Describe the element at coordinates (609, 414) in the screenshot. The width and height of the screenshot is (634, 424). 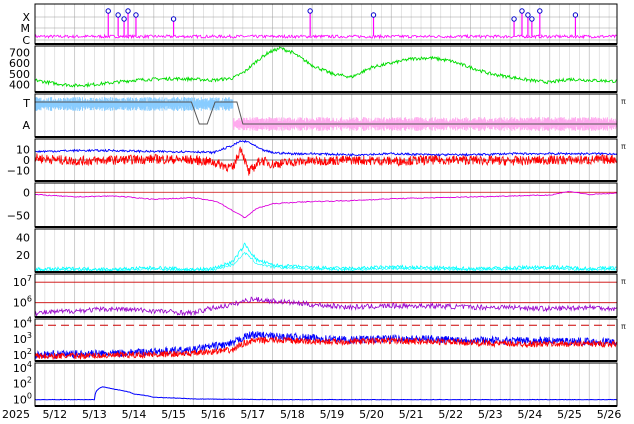
I see `date-tick-label: 5/26` at that location.